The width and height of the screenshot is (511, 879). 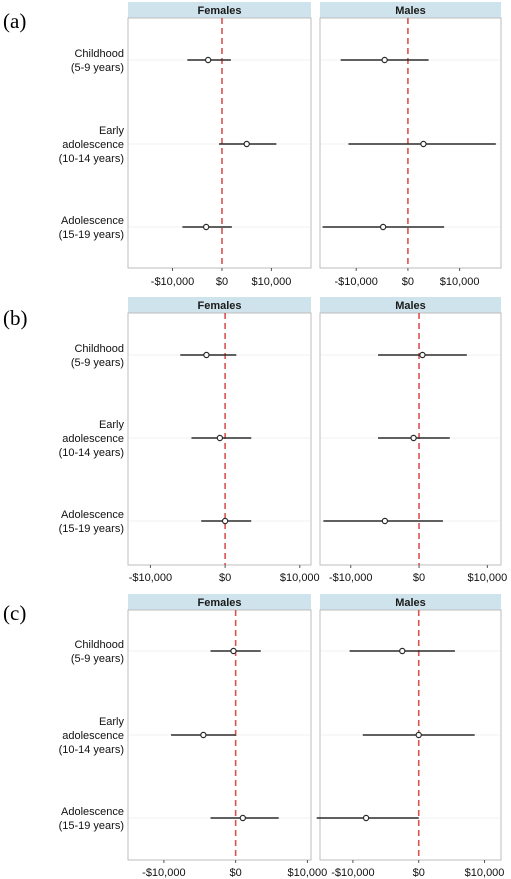 I want to click on panel-label: (b), so click(x=15, y=318).